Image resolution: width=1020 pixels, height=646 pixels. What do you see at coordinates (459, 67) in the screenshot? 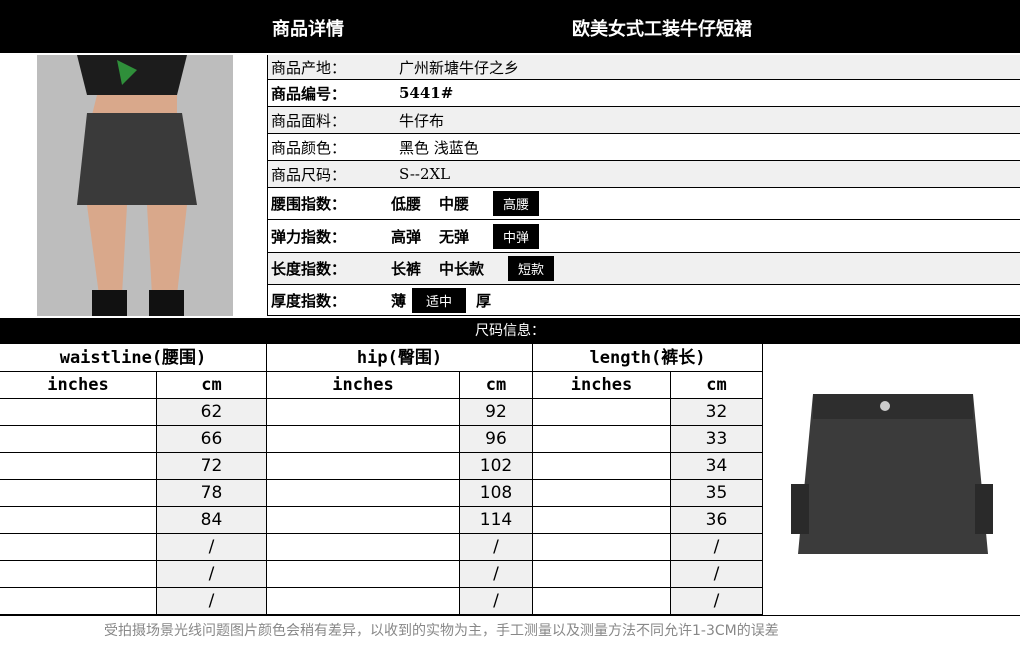
I see `info-value: 广州新塘牛仔之乡` at bounding box center [459, 67].